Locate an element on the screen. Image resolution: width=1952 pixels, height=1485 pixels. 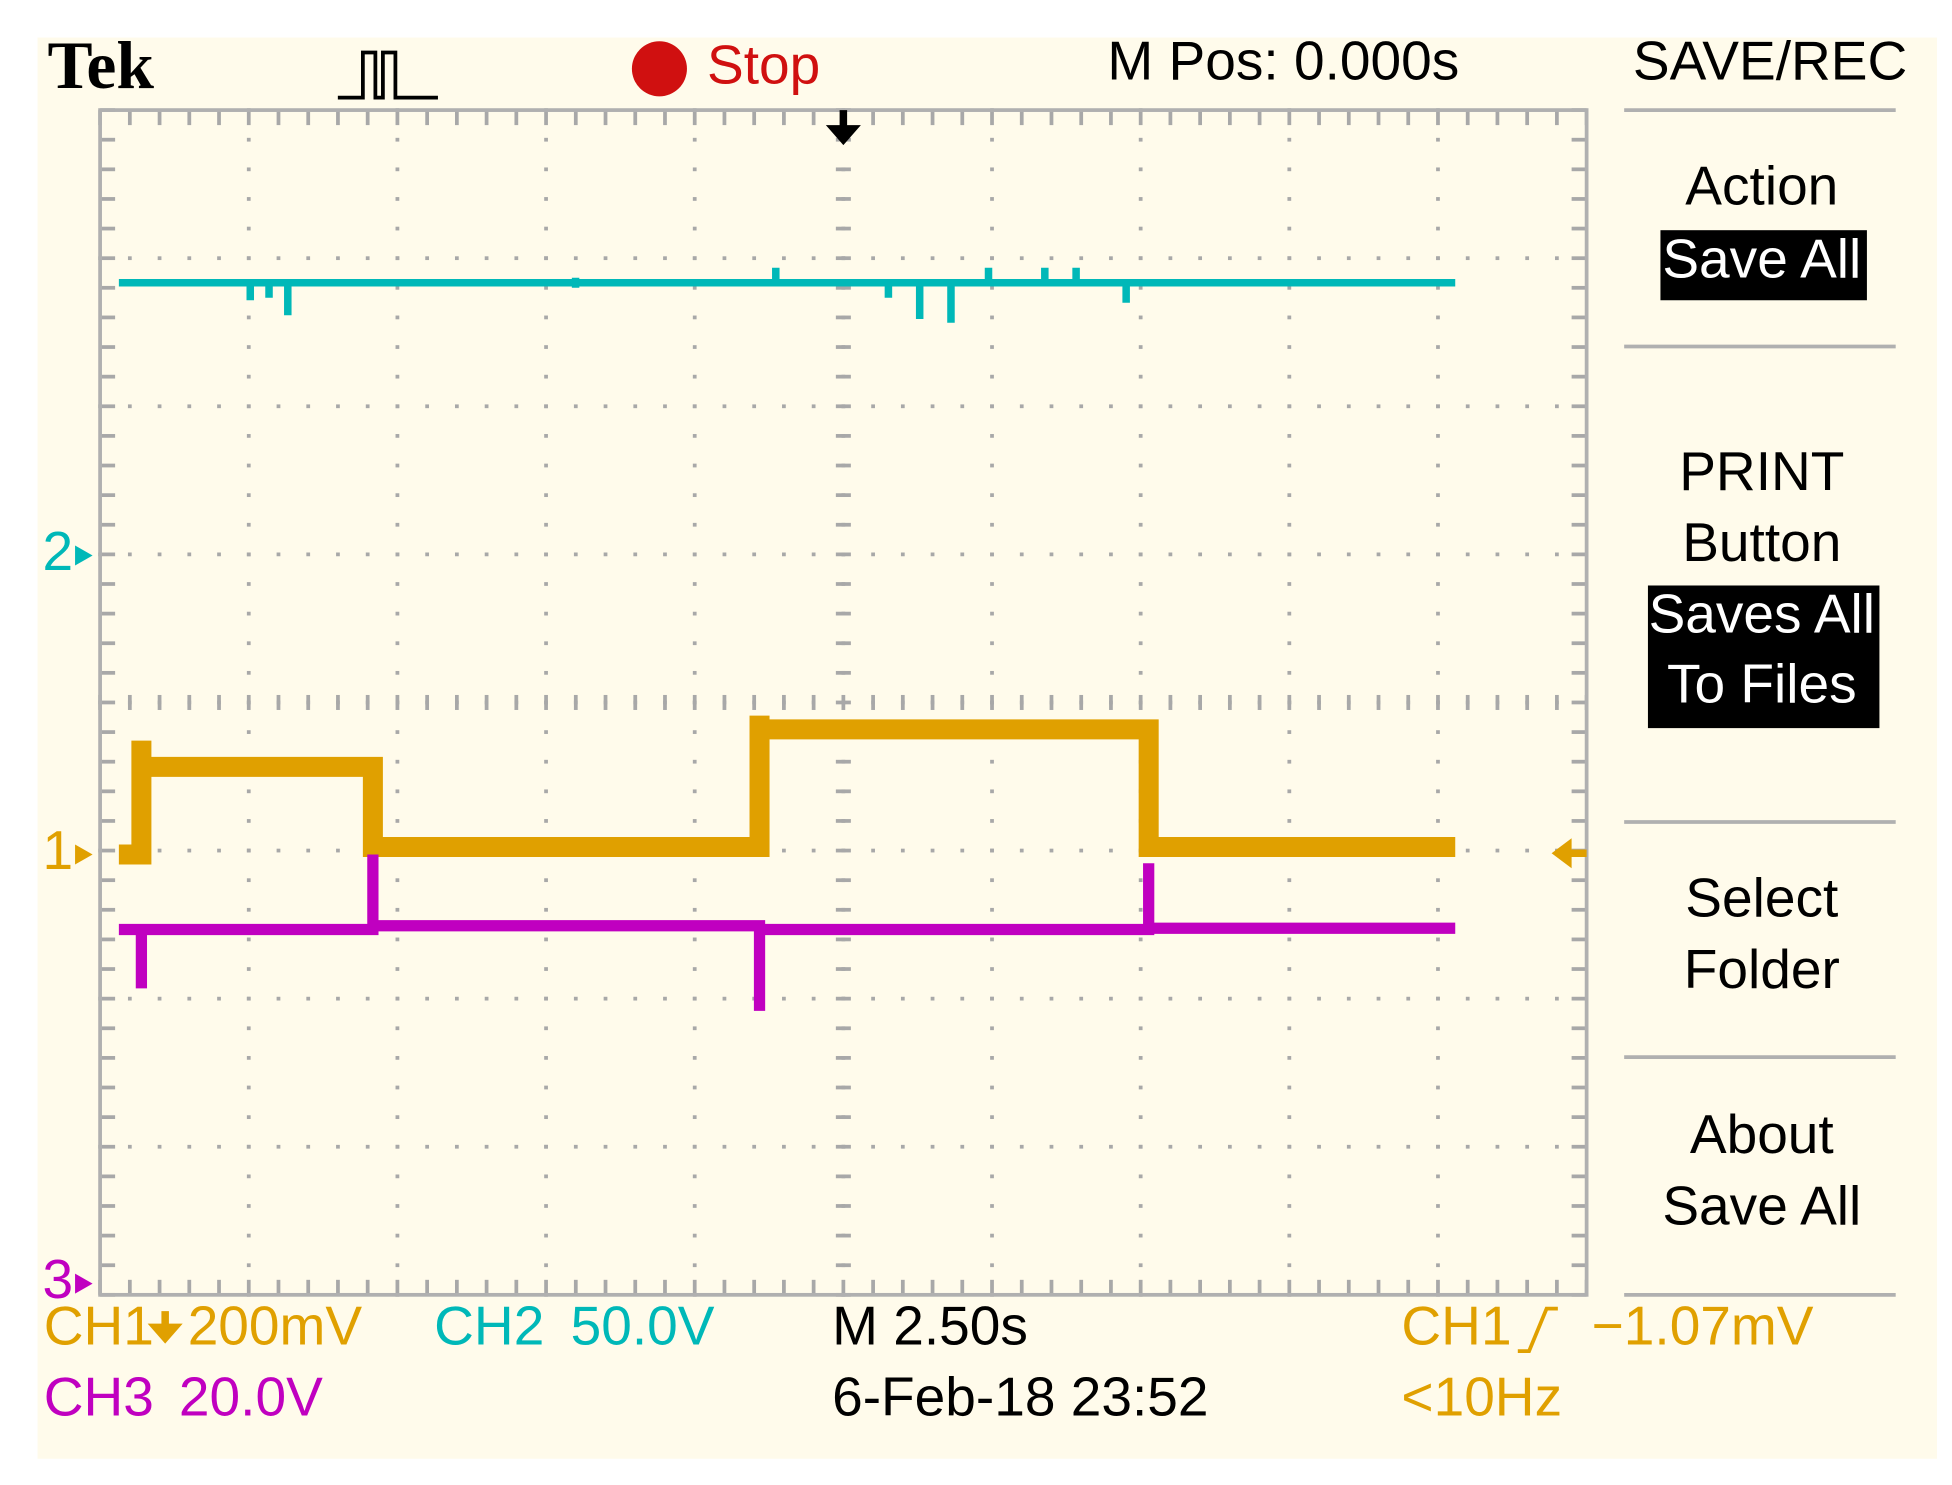
menu-label: Folder is located at coordinates (1762, 969).